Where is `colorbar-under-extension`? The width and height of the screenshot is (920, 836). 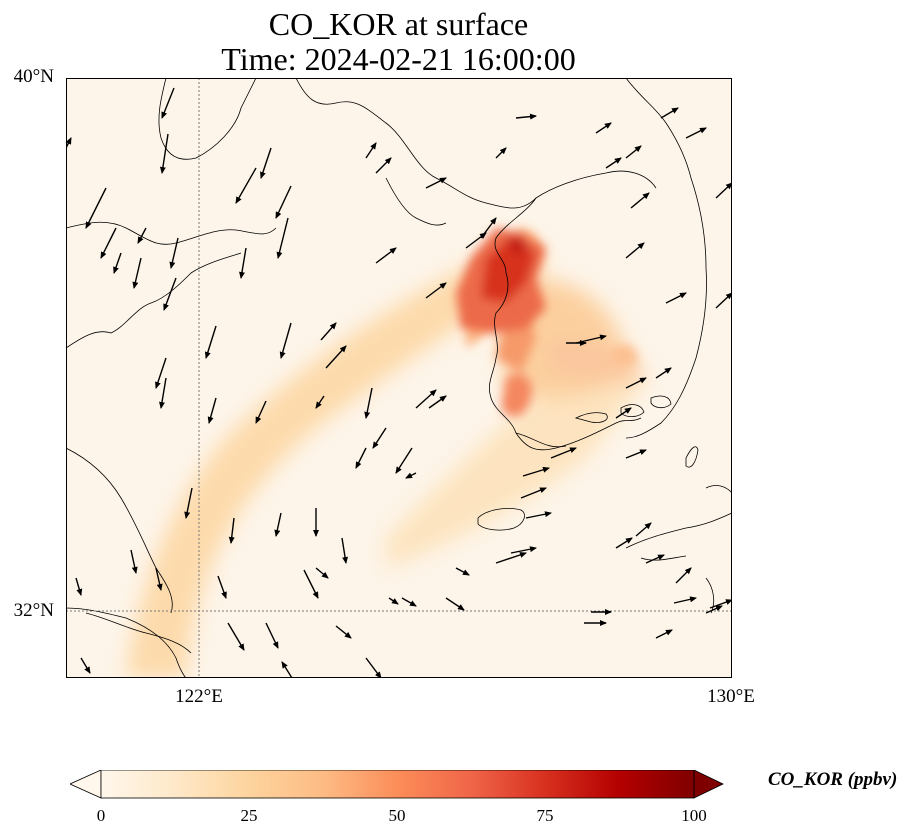
colorbar-under-extension is located at coordinates (86, 784).